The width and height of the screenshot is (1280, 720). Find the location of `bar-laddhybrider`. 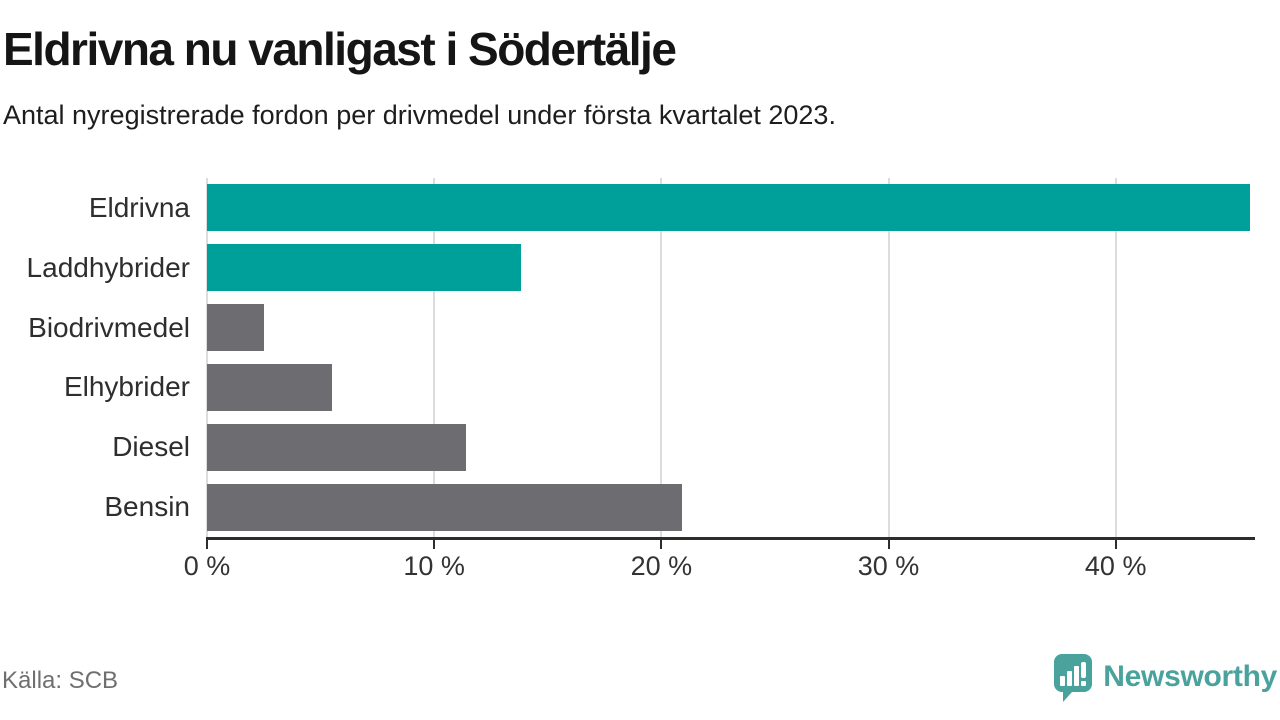

bar-laddhybrider is located at coordinates (364, 268).